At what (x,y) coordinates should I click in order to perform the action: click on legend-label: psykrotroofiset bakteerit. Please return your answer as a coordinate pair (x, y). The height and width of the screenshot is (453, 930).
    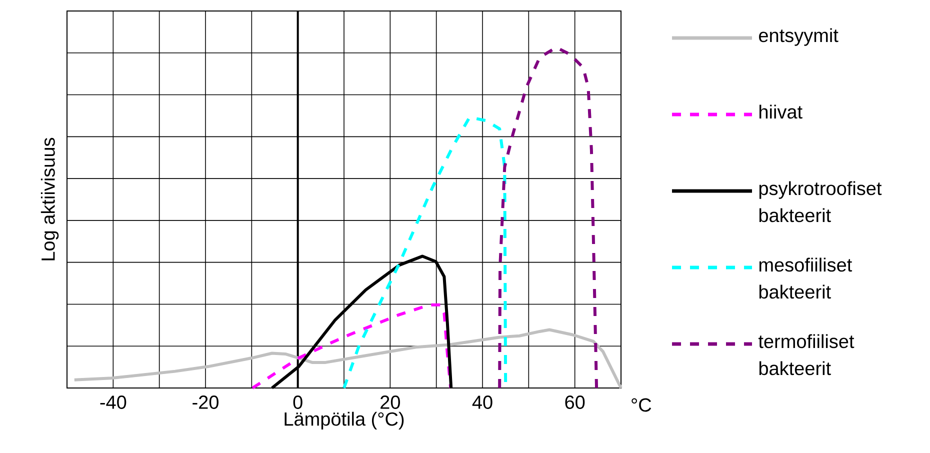
    Looking at the image, I should click on (820, 201).